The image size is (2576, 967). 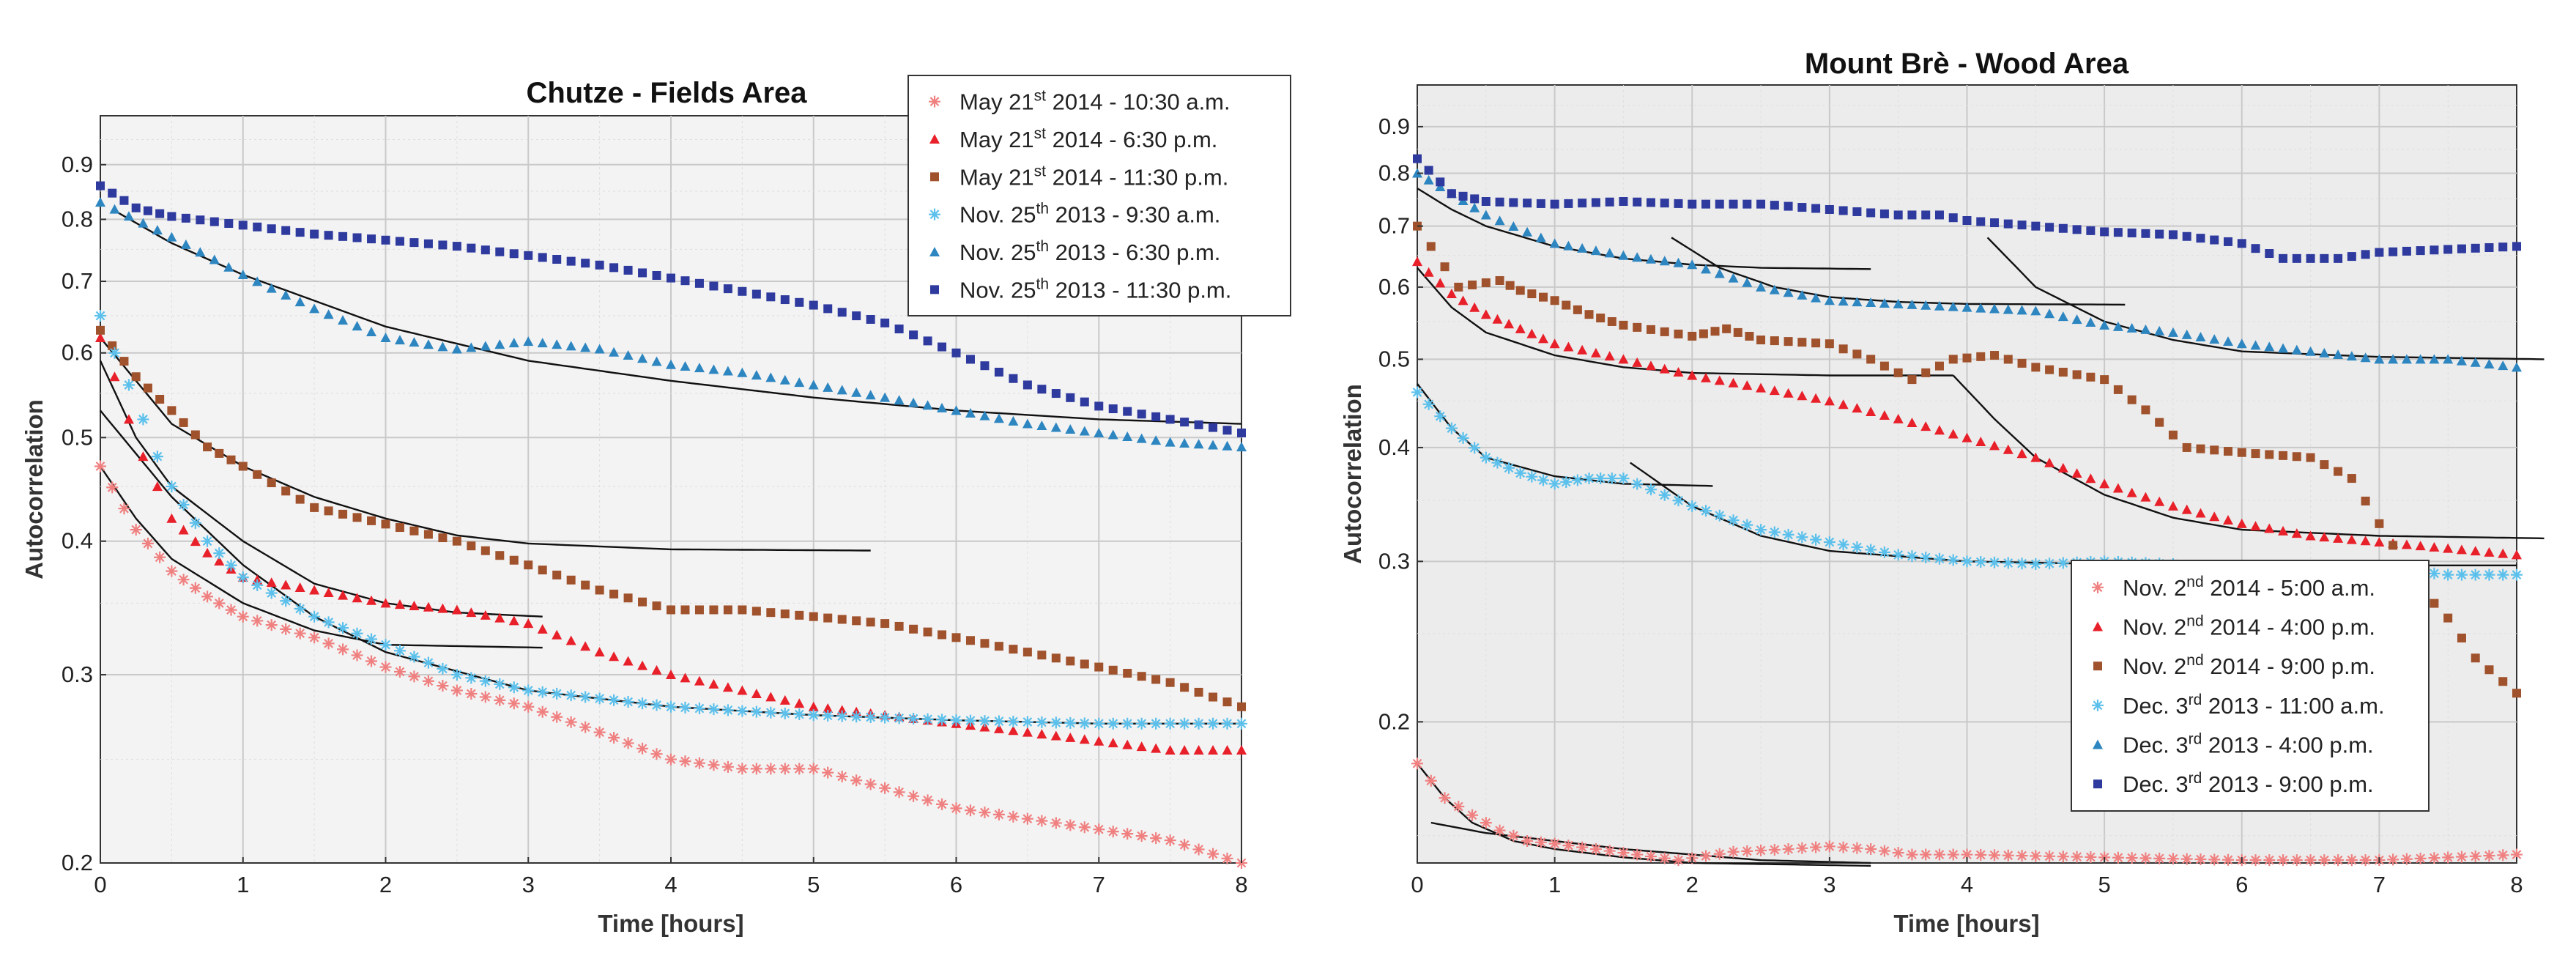 What do you see at coordinates (1394, 226) in the screenshot?
I see `y-tick-label: 0.7` at bounding box center [1394, 226].